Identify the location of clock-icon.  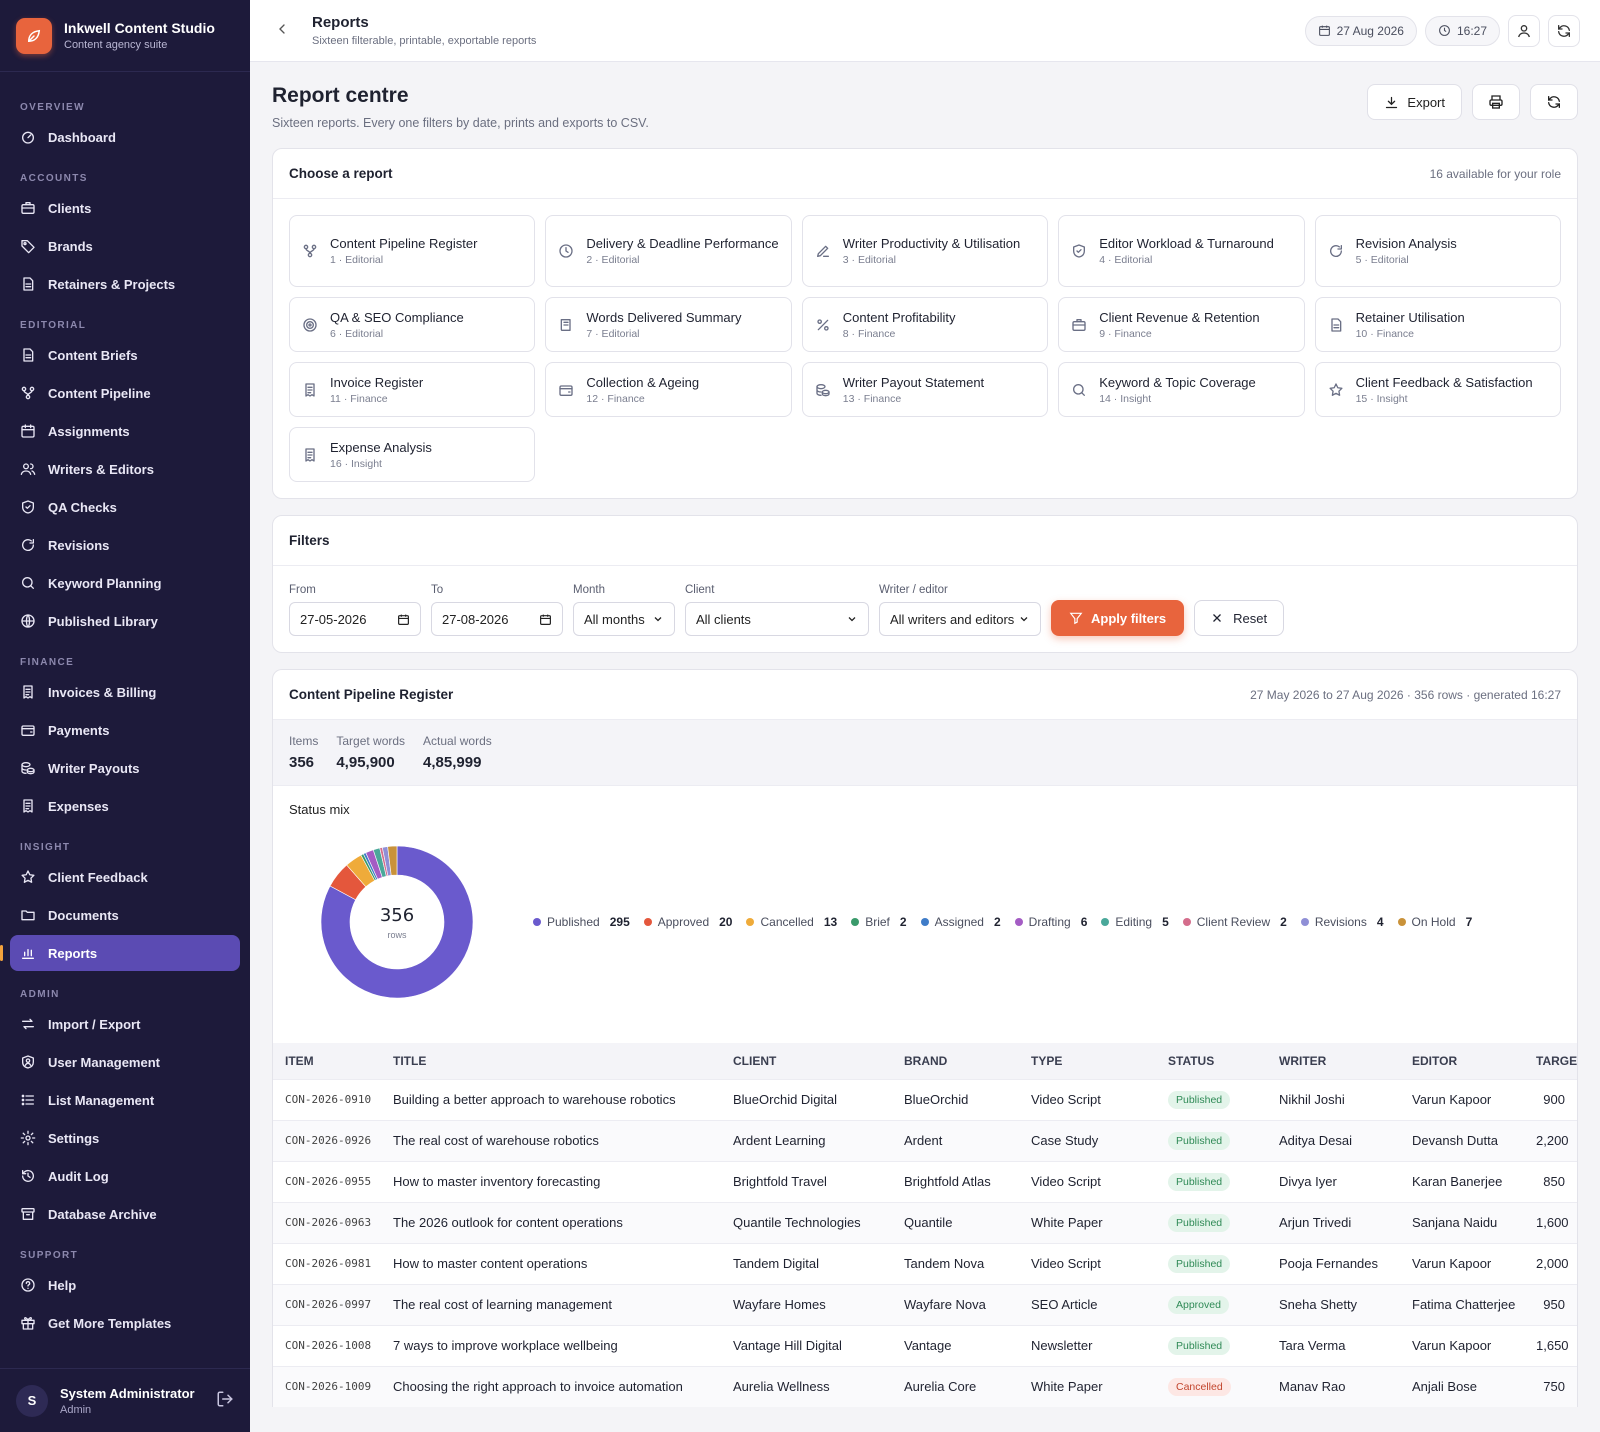
(566, 251).